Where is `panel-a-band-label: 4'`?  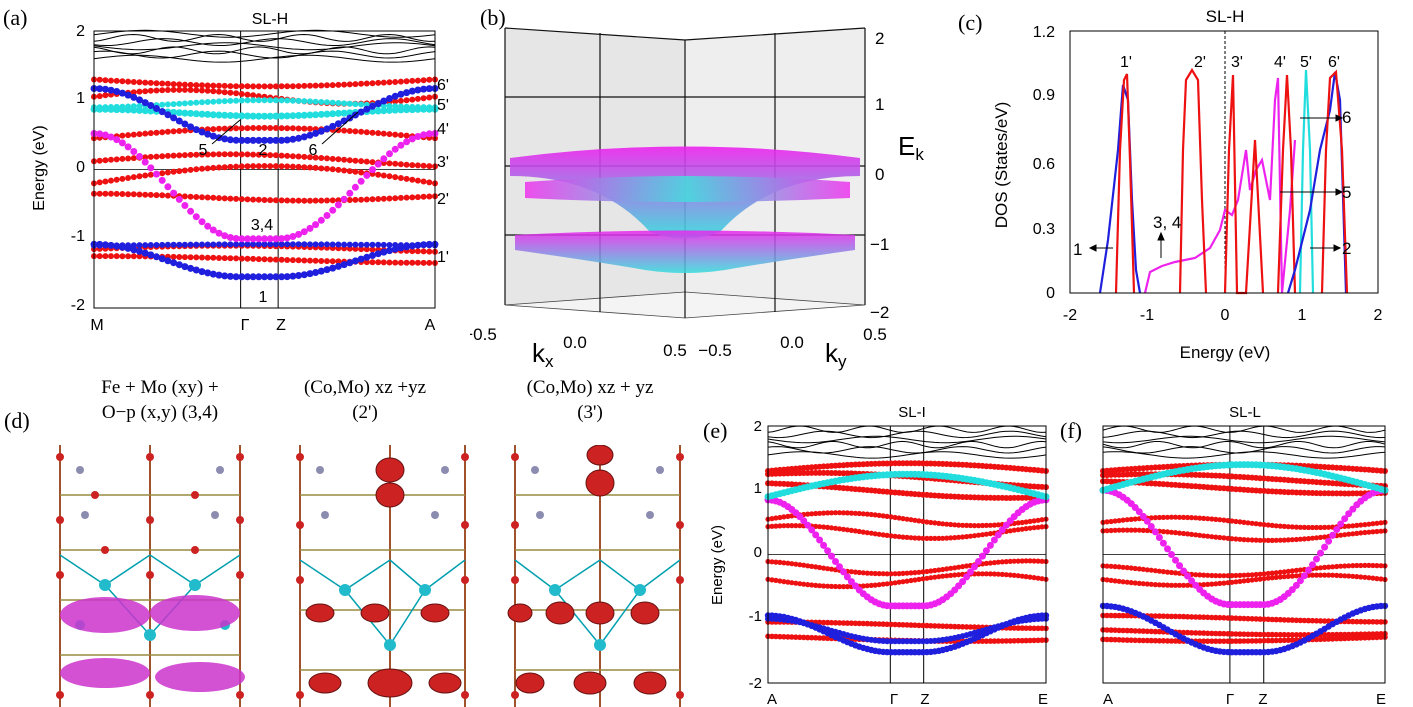 panel-a-band-label: 4' is located at coordinates (443, 129).